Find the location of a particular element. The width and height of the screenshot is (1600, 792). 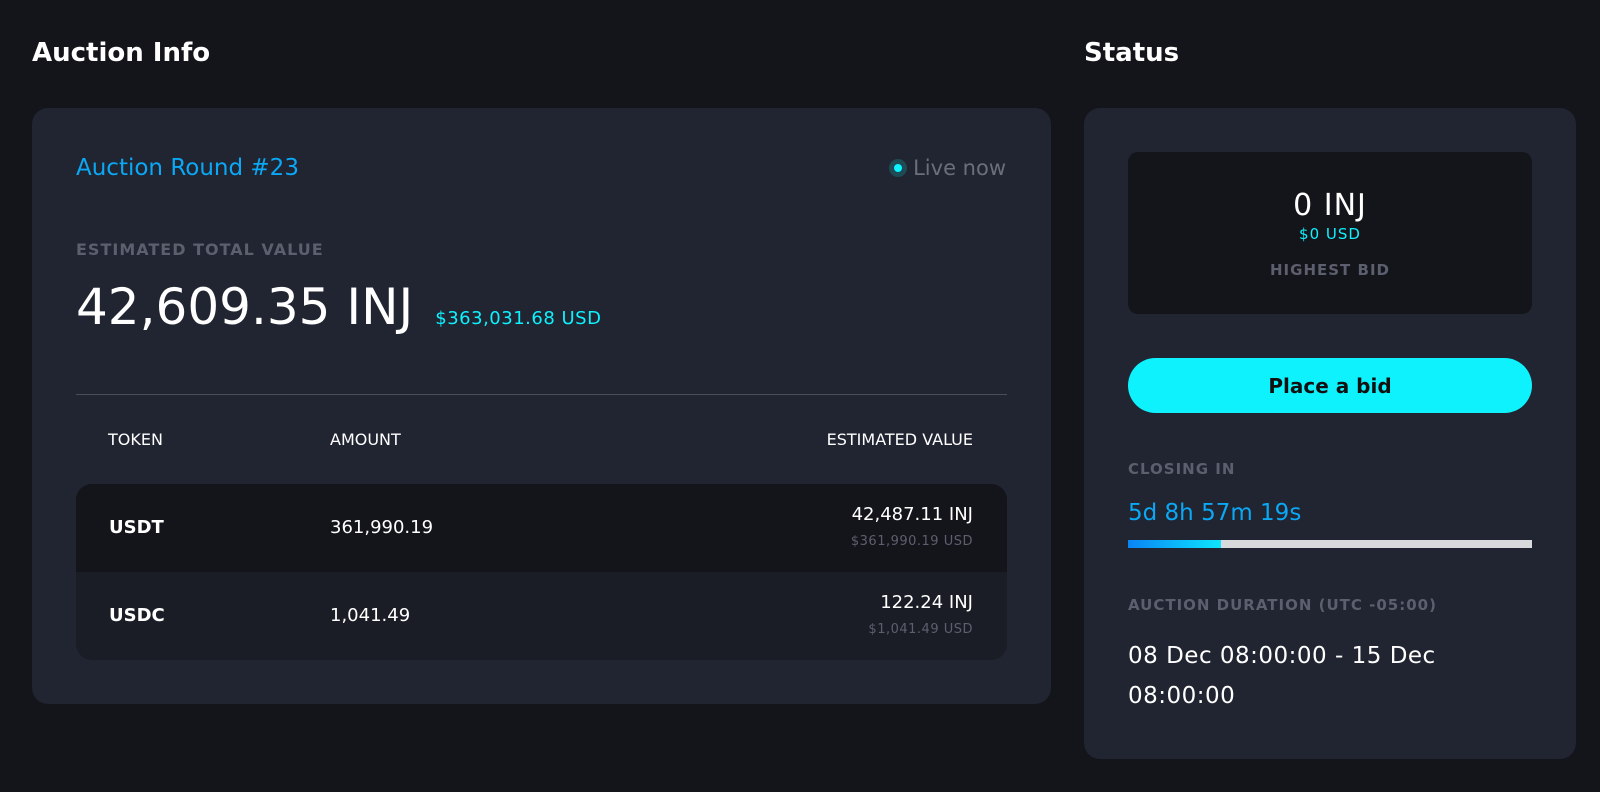

bid-inj: 0 INJ is located at coordinates (1330, 205).